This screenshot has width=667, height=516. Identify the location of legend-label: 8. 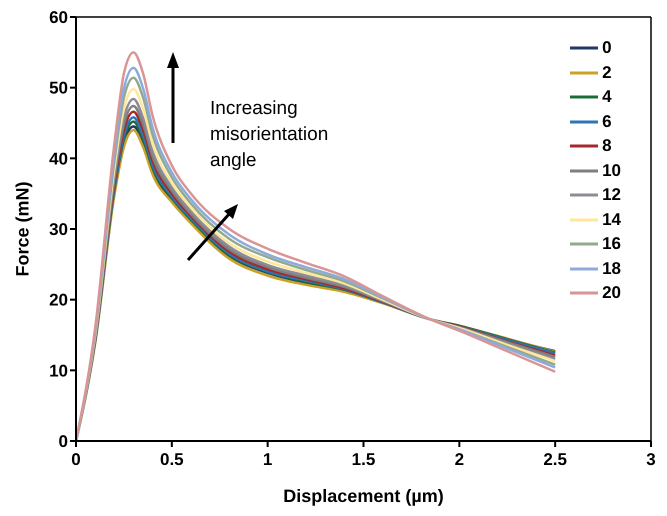
(607, 146).